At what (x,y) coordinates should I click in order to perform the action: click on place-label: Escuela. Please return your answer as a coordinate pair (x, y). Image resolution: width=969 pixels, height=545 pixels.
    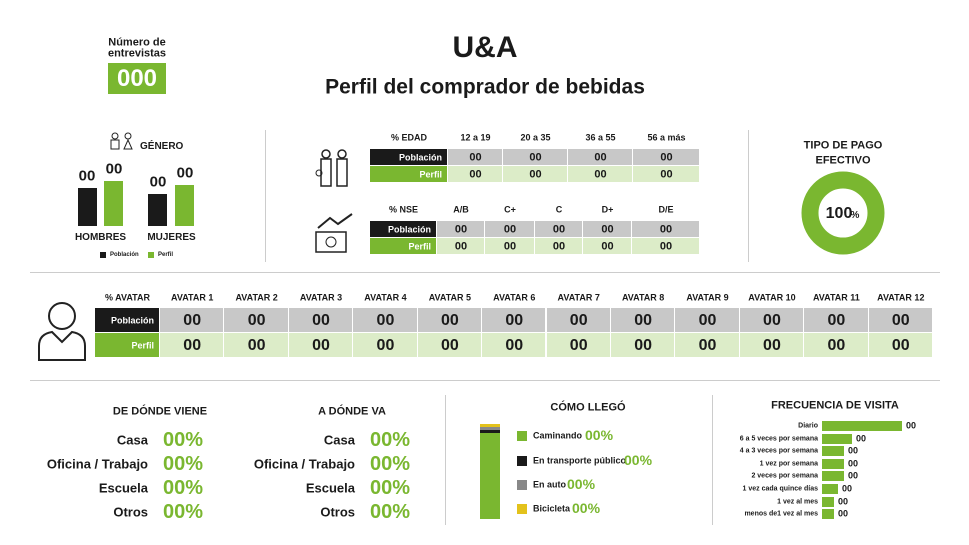
    Looking at the image, I should click on (123, 488).